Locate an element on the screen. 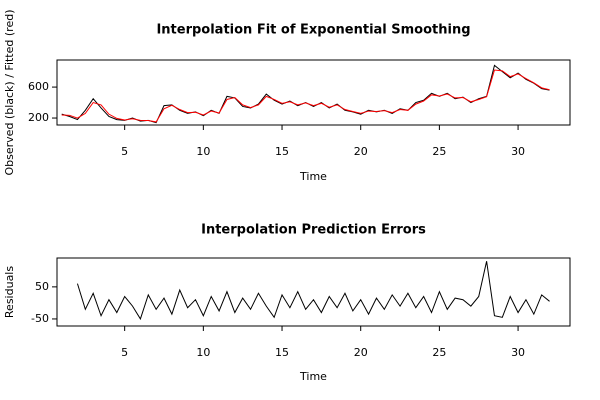 Image resolution: width=600 pixels, height=400 pixels. y-axis-label: Observed (black) / Fitted (red) is located at coordinates (9, 93).